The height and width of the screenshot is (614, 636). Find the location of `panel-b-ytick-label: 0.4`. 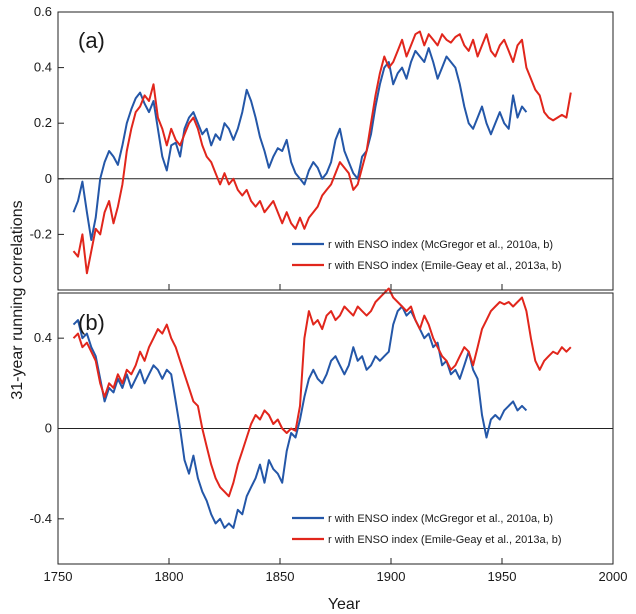

panel-b-ytick-label: 0.4 is located at coordinates (43, 337).